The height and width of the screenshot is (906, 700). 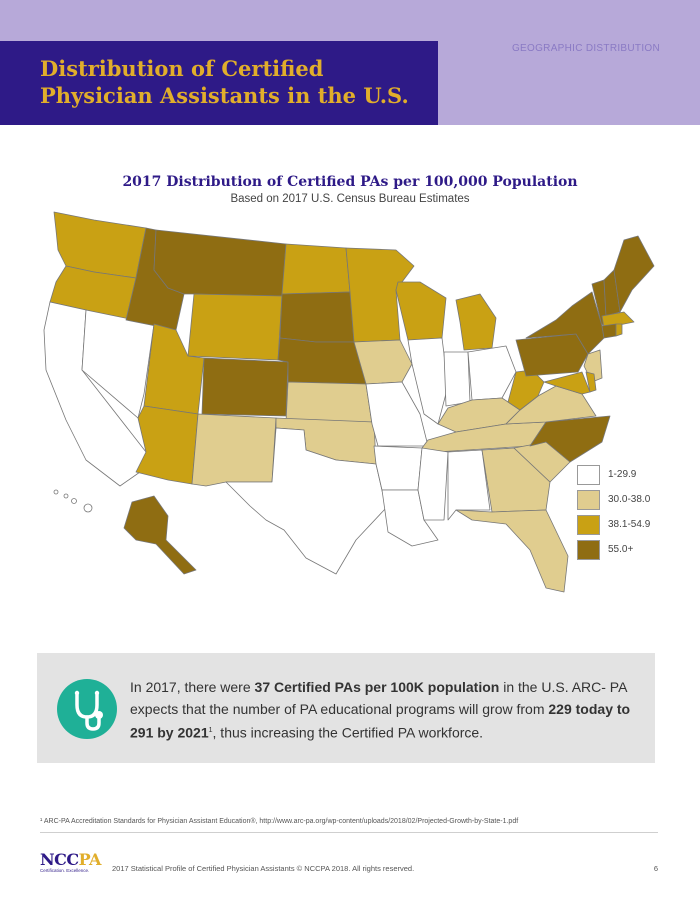 I want to click on state-MA, so click(x=618, y=320).